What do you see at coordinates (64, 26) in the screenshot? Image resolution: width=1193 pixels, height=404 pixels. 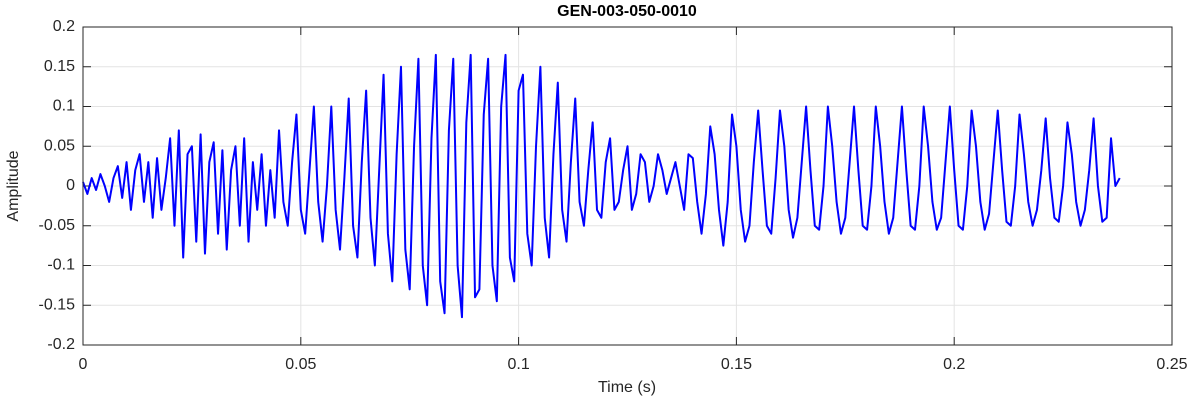 I see `y-tick-label: 0.2` at bounding box center [64, 26].